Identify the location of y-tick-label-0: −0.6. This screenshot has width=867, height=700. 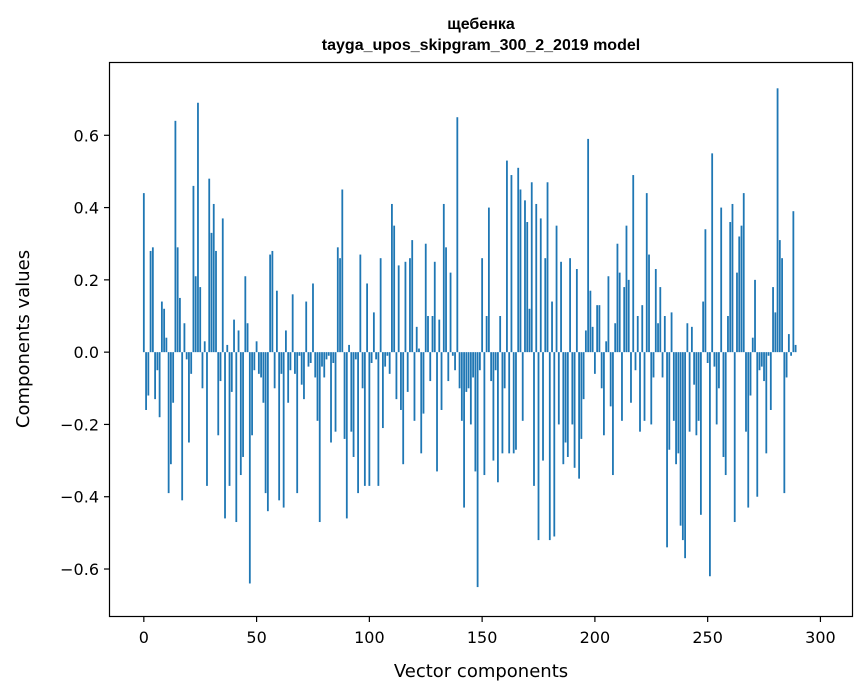
(79, 569).